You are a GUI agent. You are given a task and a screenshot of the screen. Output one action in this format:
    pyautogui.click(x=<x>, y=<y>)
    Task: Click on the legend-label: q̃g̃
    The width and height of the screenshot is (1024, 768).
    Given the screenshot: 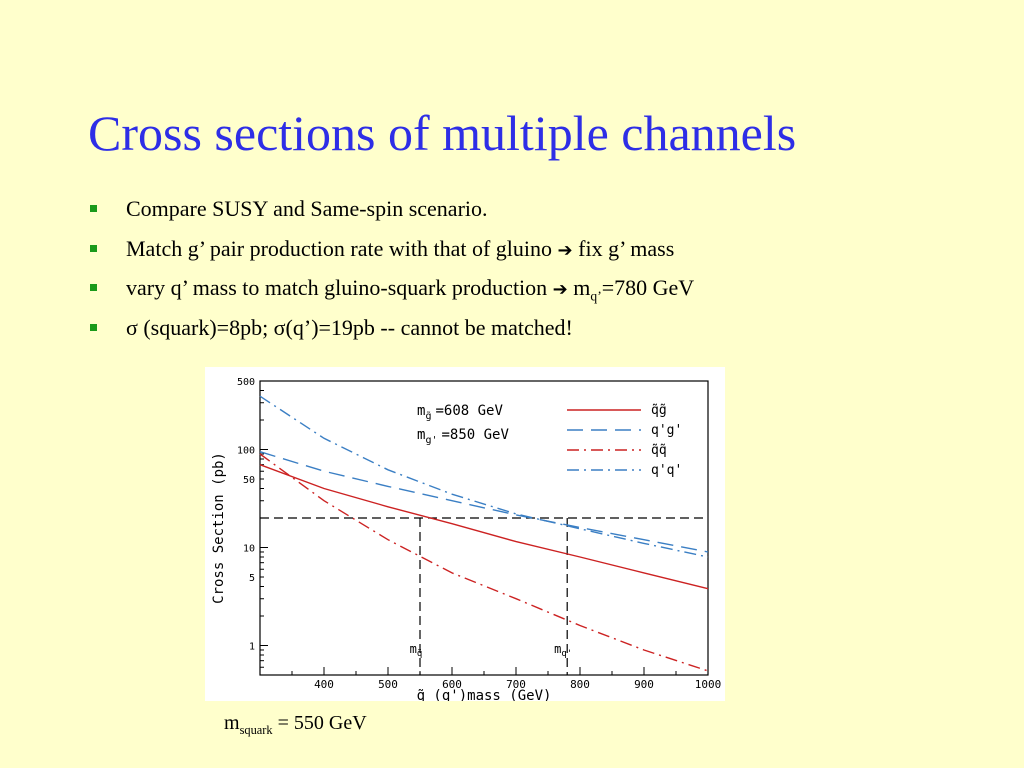 What is the action you would take?
    pyautogui.click(x=659, y=410)
    